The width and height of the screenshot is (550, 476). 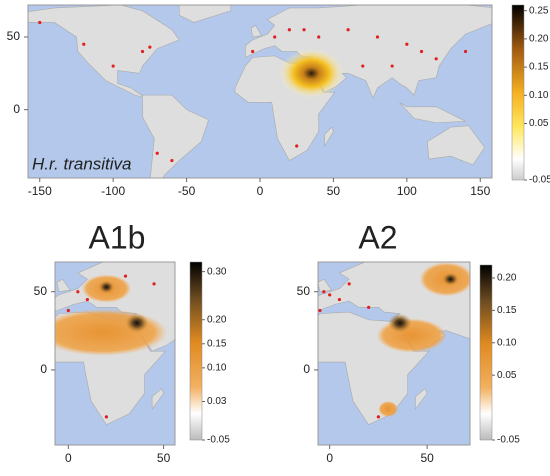 I want to click on panel-title: A1b, so click(x=117, y=237).